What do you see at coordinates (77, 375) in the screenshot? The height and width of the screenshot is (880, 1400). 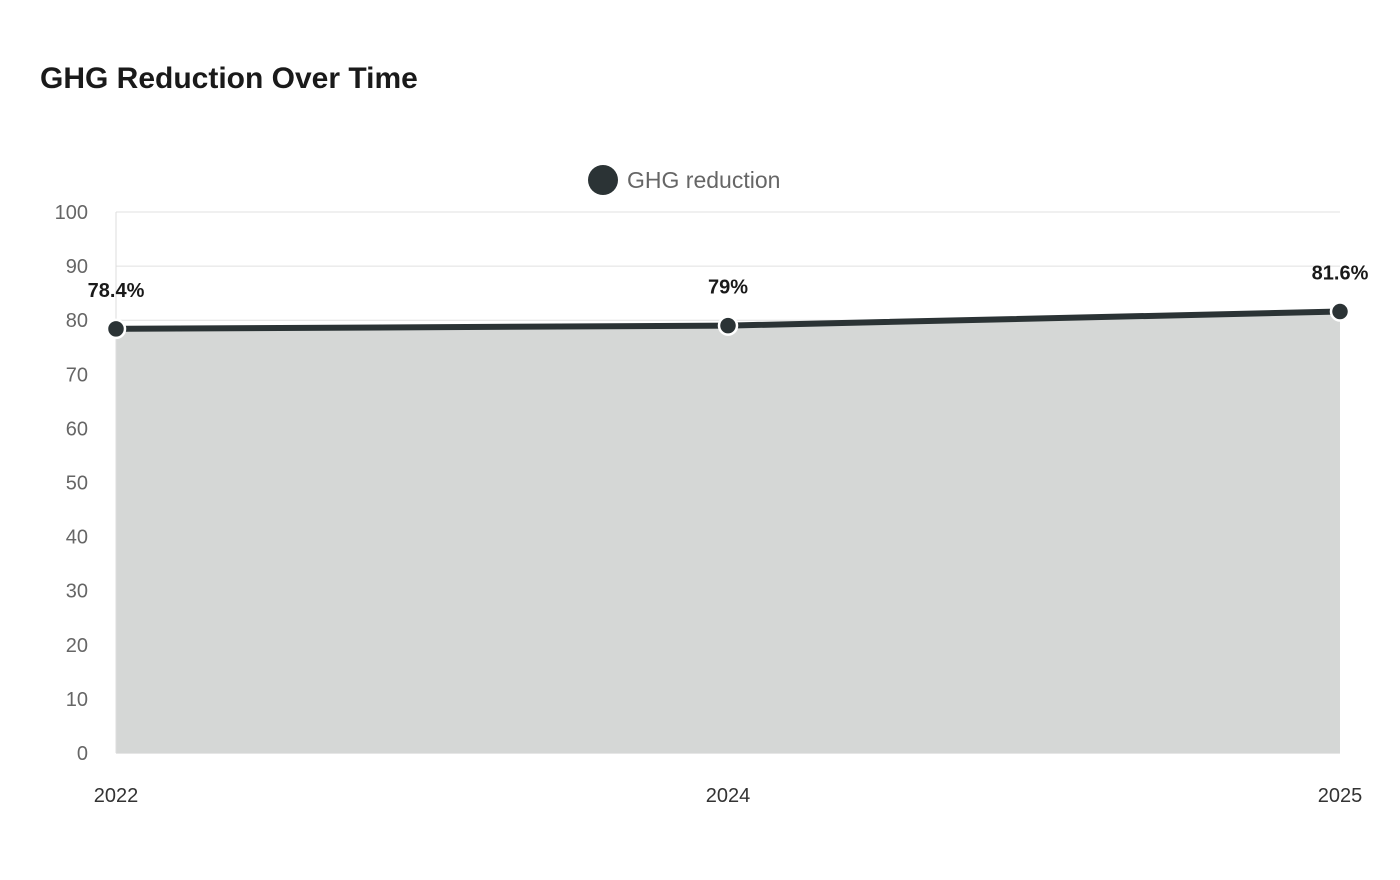 I see `y-tick-label-70: 70` at bounding box center [77, 375].